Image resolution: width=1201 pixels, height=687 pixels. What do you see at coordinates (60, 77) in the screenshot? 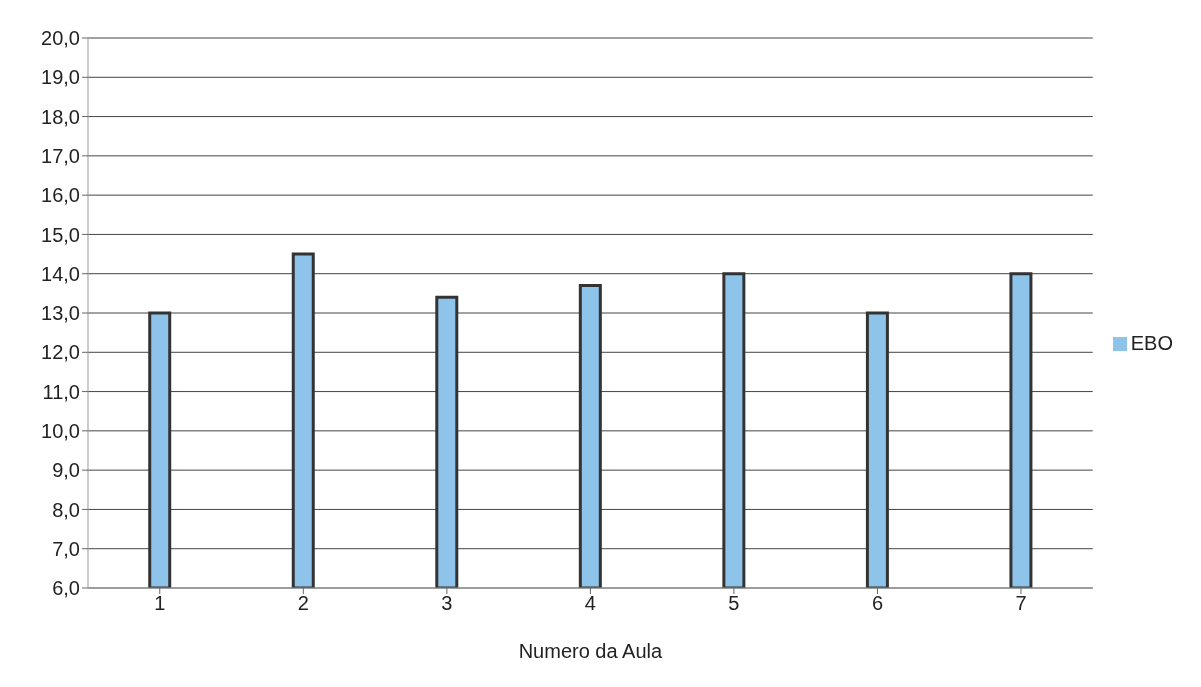
I see `y-tick-label: 19,0` at bounding box center [60, 77].